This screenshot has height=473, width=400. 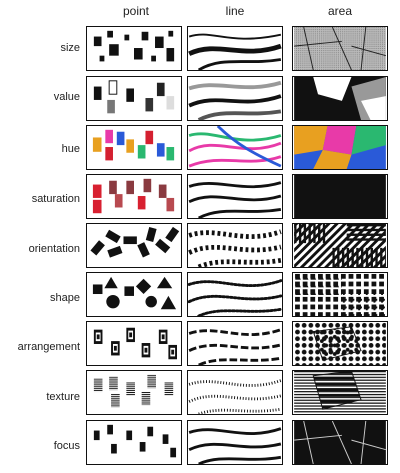 I want to click on cell-line-shape, so click(x=235, y=294).